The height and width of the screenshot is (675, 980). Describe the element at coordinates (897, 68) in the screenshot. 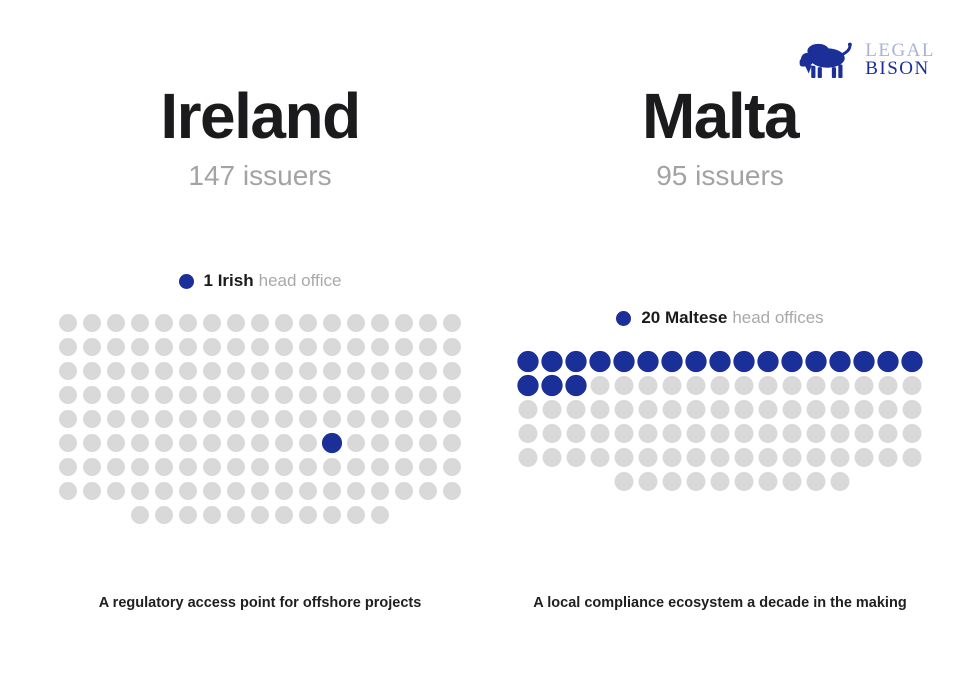

I see `logo-text-bison: BISON` at that location.